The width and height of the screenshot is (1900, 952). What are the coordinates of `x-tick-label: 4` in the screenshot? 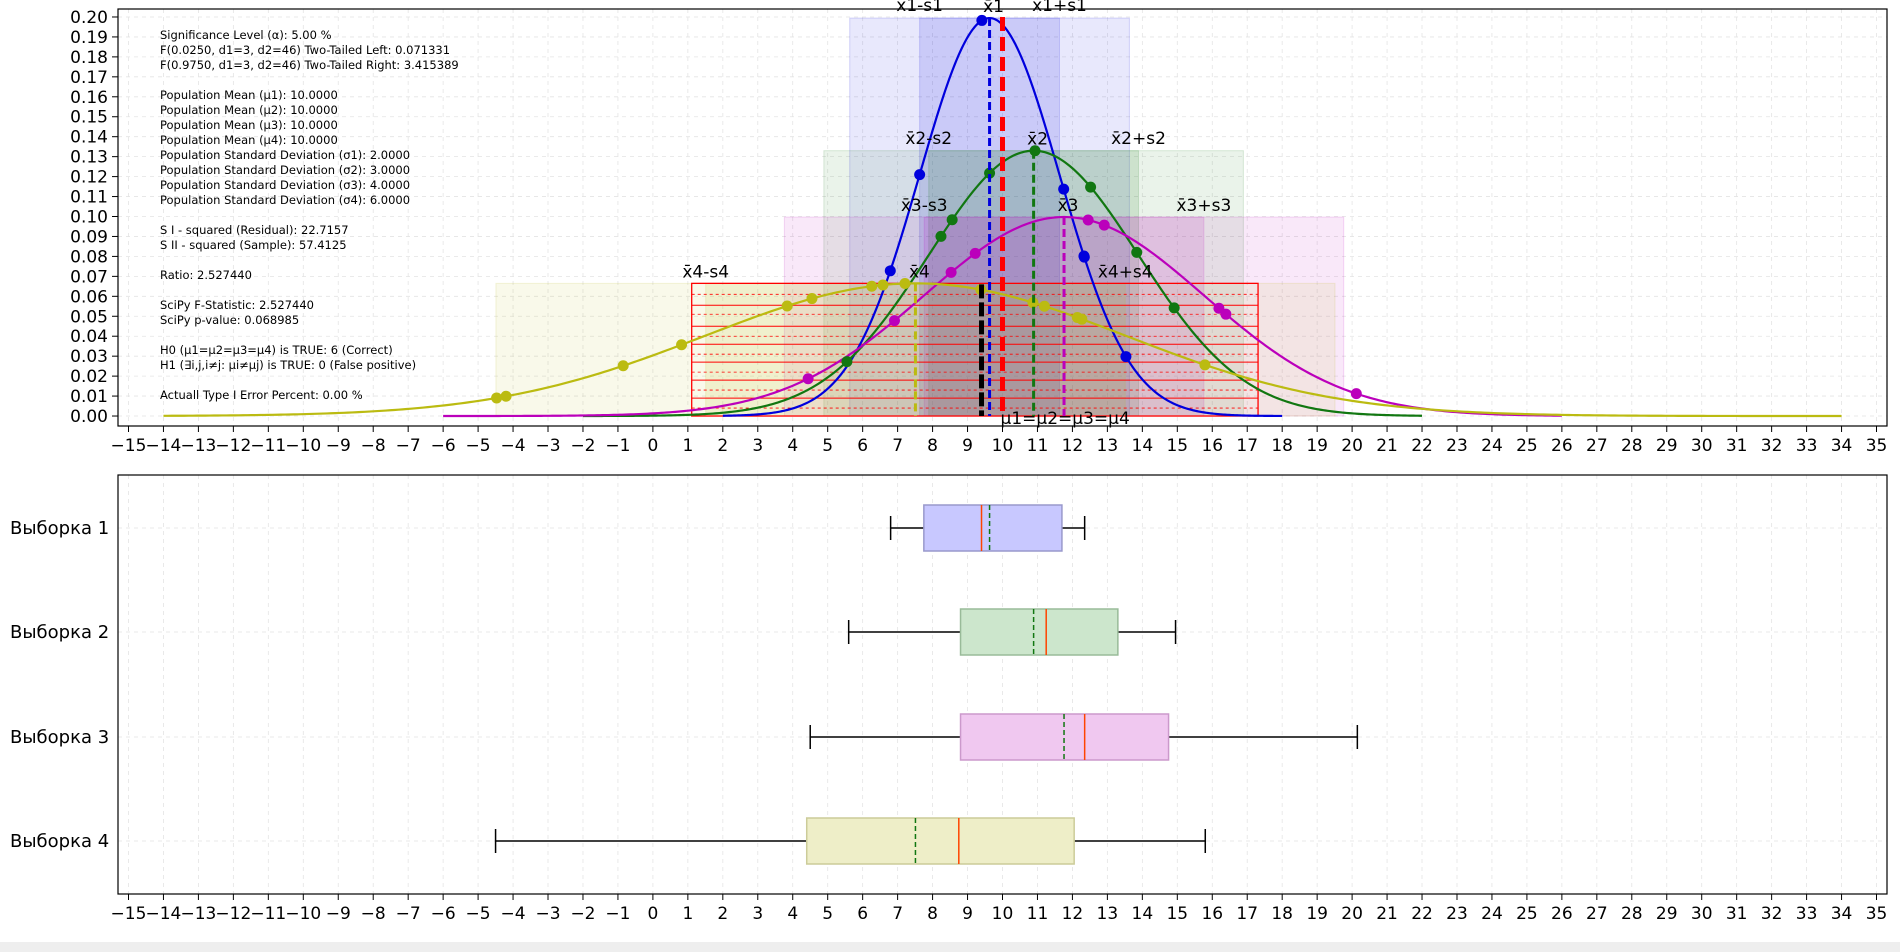 It's located at (792, 914).